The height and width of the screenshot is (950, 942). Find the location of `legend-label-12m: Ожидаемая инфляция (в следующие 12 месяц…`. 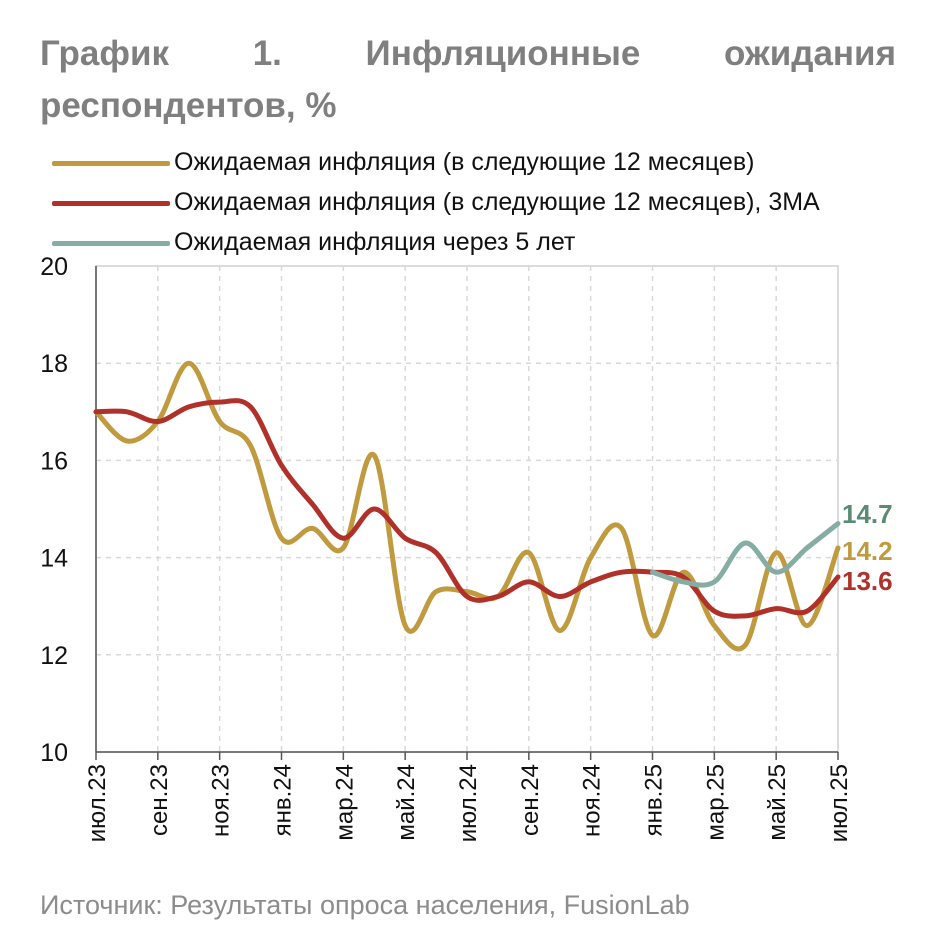

legend-label-12m: Ожидаемая инфляция (в следующие 12 месяц… is located at coordinates (464, 162).